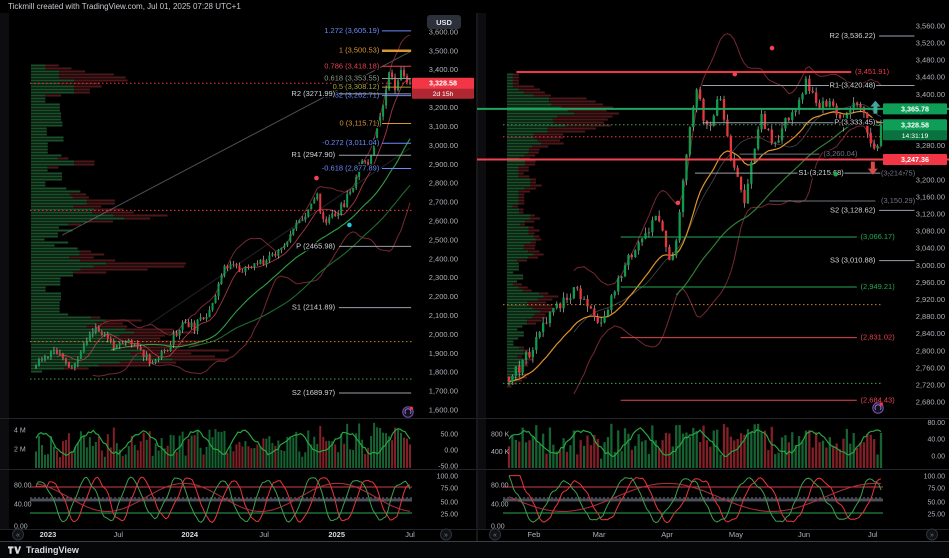 Image resolution: width=949 pixels, height=558 pixels. I want to click on svg-text: 2,880.00, so click(930, 316).